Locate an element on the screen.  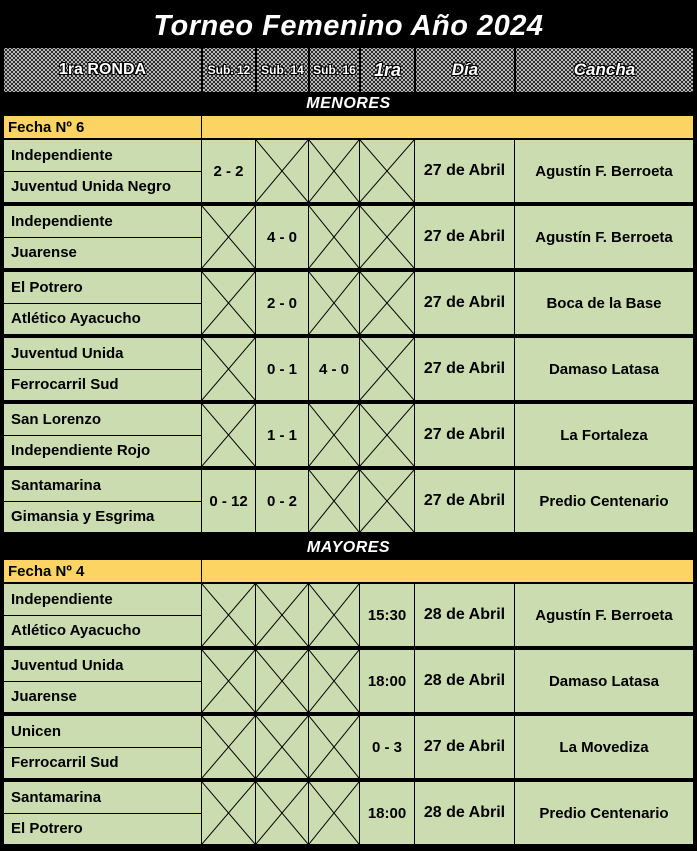
section-band: MAYORES is located at coordinates (348, 548).